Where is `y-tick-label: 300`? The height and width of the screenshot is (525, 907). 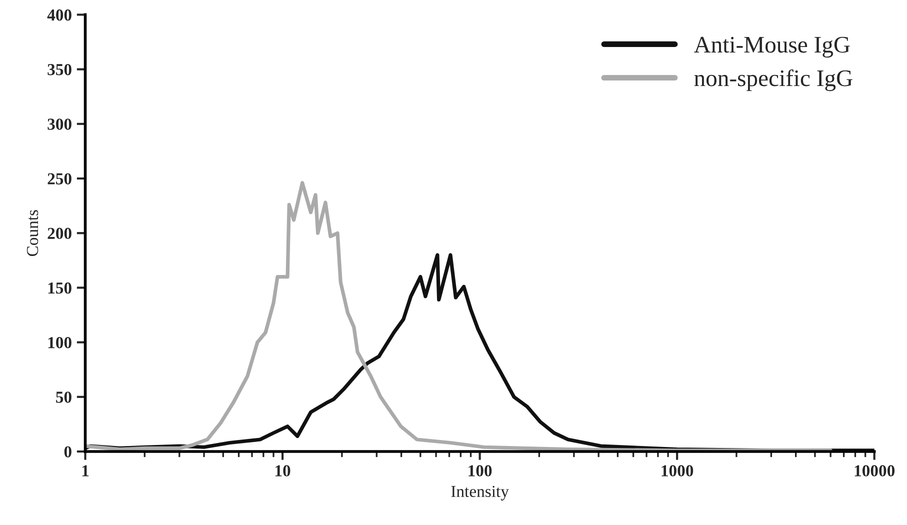 y-tick-label: 300 is located at coordinates (60, 124).